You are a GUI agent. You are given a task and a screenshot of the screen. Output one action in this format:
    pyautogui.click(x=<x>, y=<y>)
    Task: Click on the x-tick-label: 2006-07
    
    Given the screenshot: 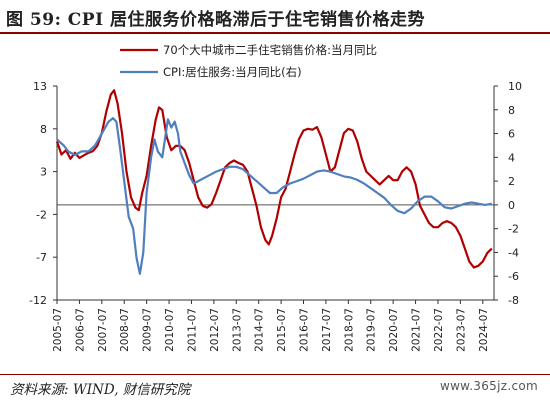 What is the action you would take?
    pyautogui.click(x=80, y=330)
    